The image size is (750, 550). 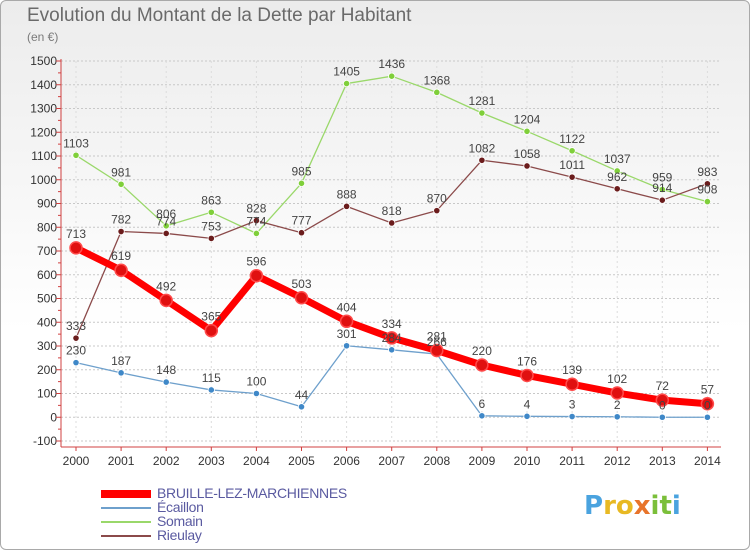 I want to click on data-label: 187, so click(x=121, y=361).